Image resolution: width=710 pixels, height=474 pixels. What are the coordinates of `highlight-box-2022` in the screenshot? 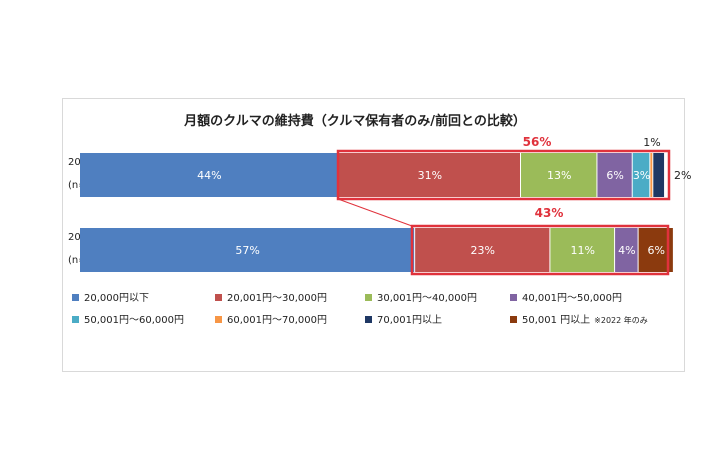 It's located at (540, 250).